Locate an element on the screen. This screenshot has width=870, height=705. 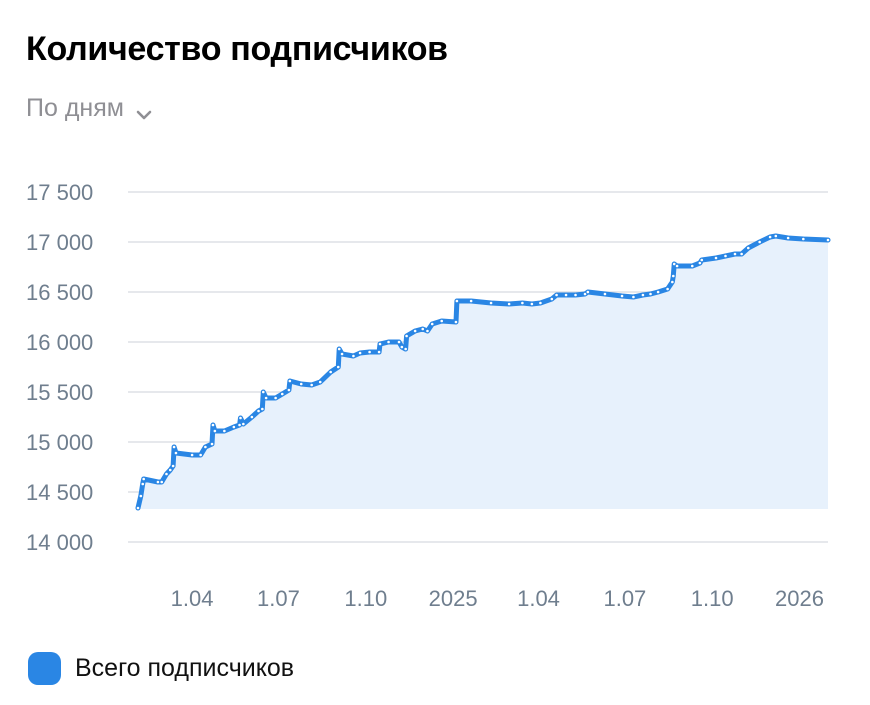
chart-title: Количество подписчиков is located at coordinates (237, 49).